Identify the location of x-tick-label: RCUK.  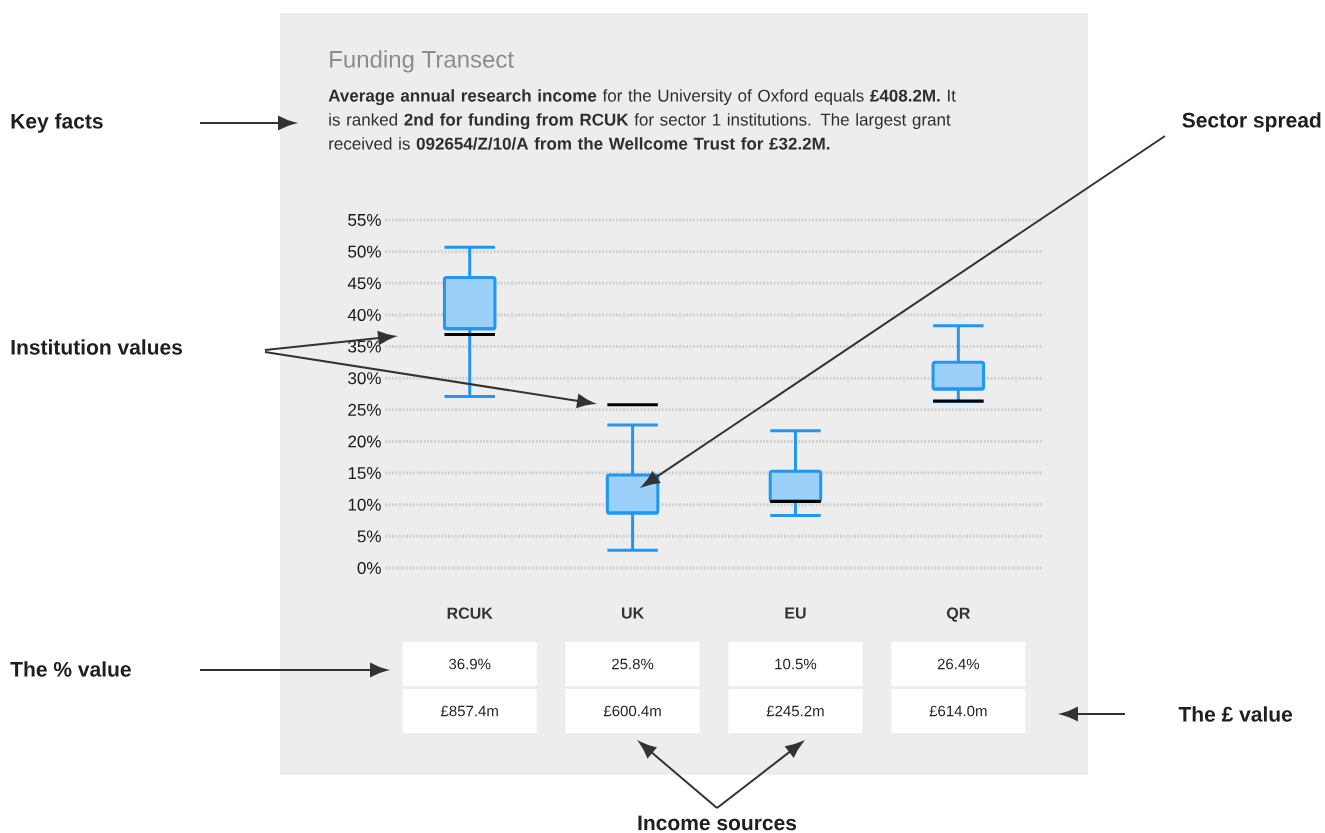
(470, 613).